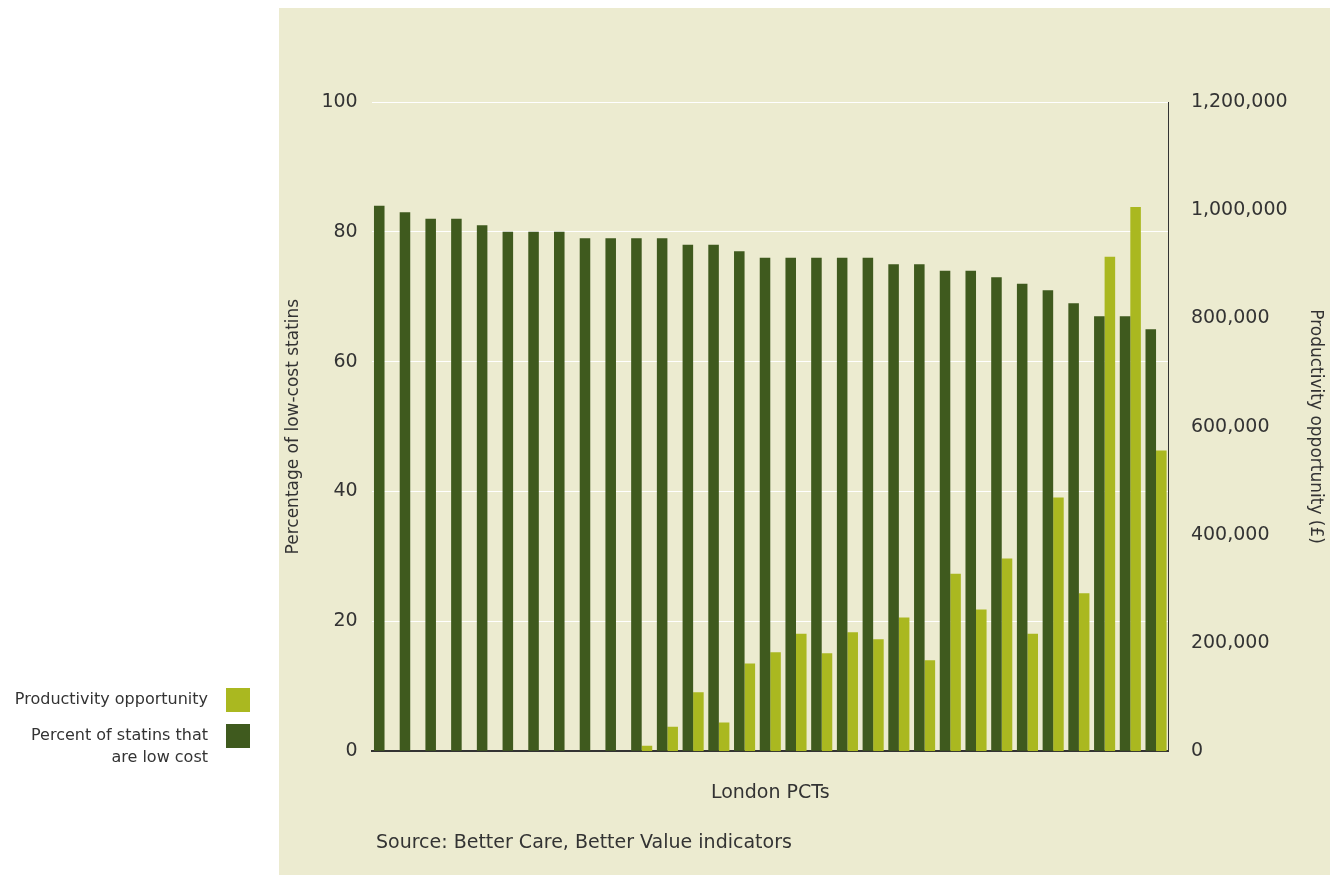  I want to click on y-tick-label: 20, so click(345, 619).